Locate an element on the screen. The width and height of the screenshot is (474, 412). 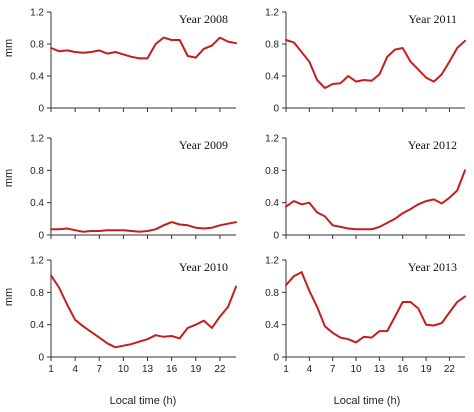
panel-6: 0 0.4 0.8 1.2 1 4 7 10 13 16 19 22 Year 2013 is located at coordinates (365, 315).